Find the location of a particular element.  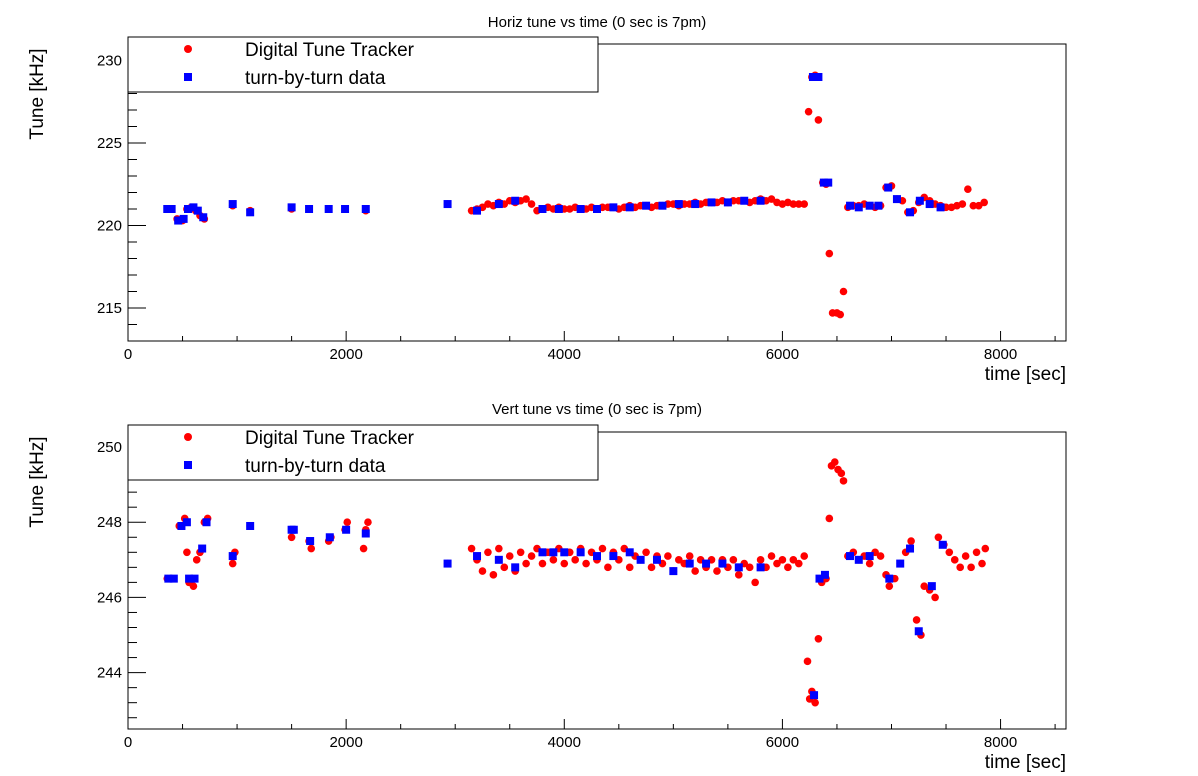

x-axis-label: time [sec] is located at coordinates (1025, 762).